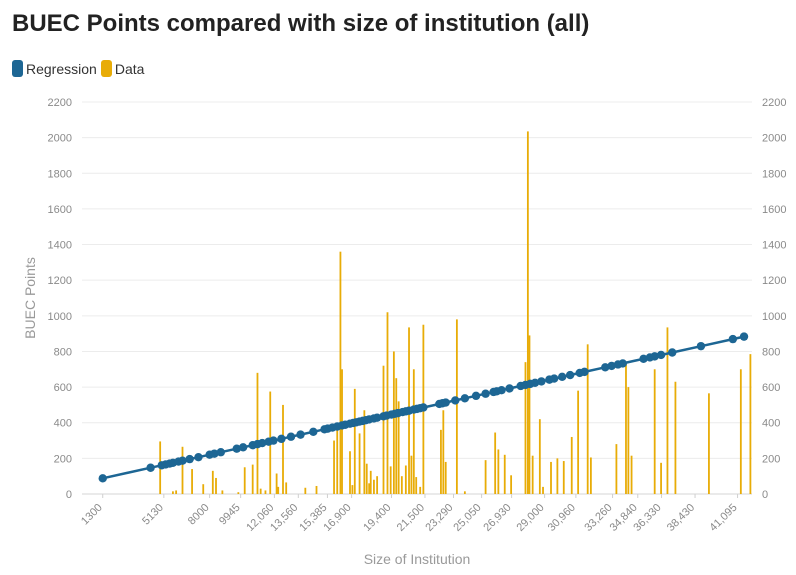 Image resolution: width=796 pixels, height=575 pixels. Describe the element at coordinates (122, 68) in the screenshot. I see `legend-item-data: Data` at that location.